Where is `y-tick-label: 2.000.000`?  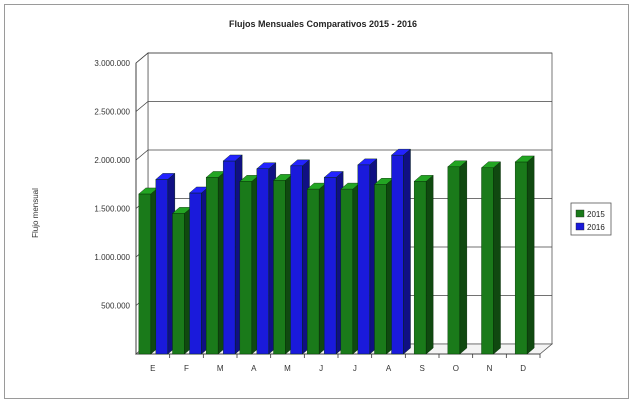
y-tick-label: 2.000.000 is located at coordinates (112, 160).